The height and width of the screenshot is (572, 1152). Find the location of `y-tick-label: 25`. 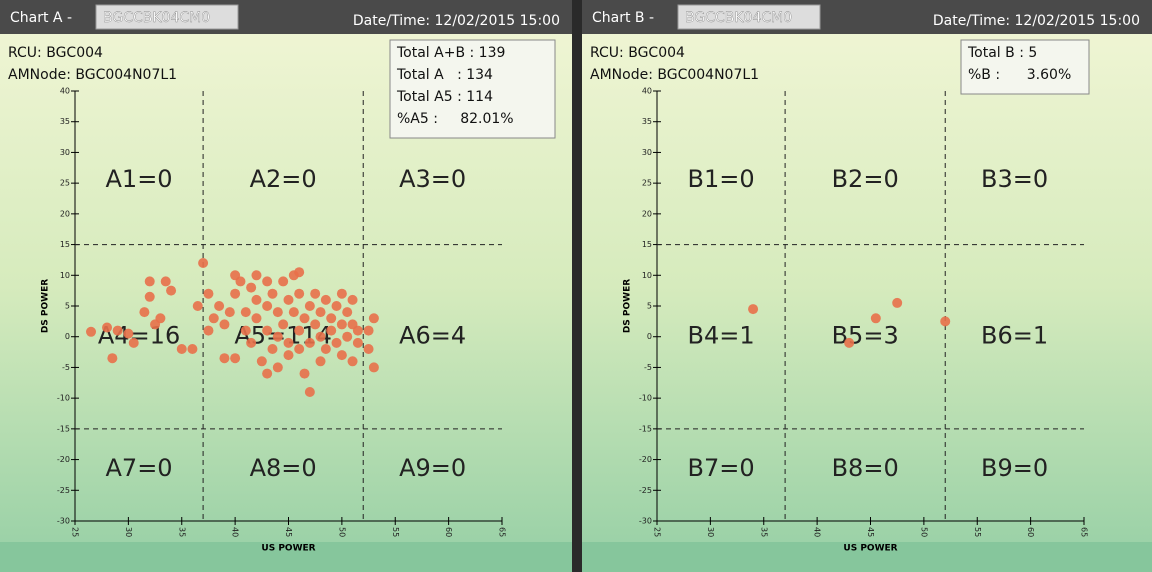

y-tick-label: 25 is located at coordinates (65, 183).